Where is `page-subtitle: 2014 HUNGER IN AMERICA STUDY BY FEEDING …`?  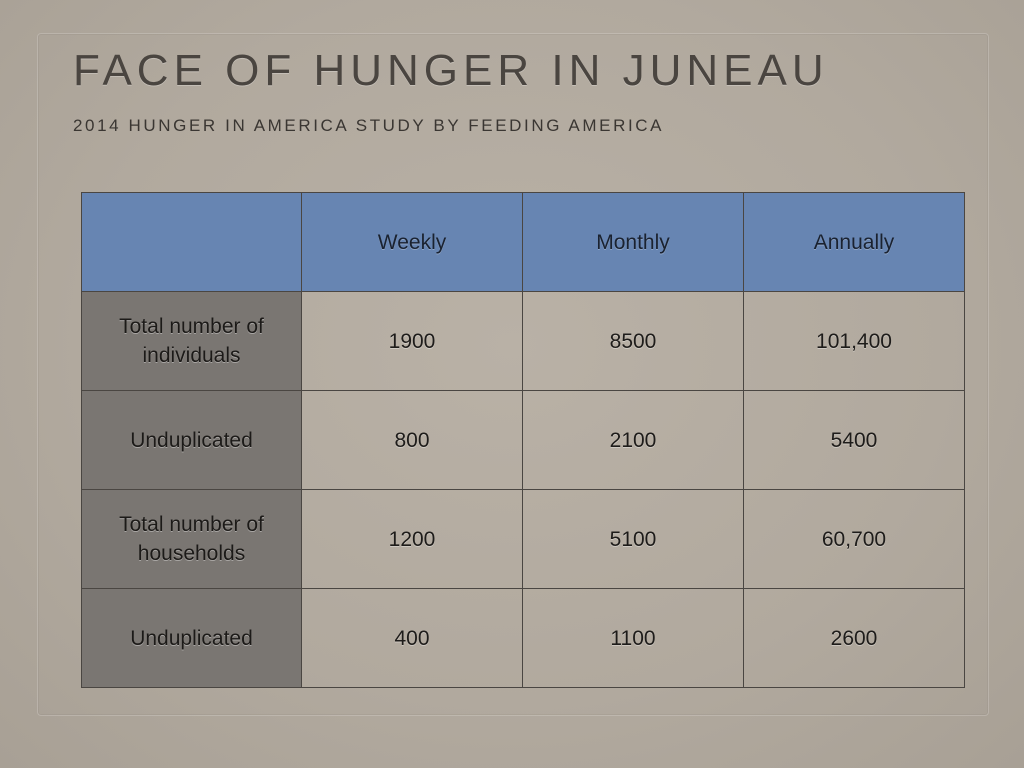 page-subtitle: 2014 HUNGER IN AMERICA STUDY BY FEEDING … is located at coordinates (368, 126).